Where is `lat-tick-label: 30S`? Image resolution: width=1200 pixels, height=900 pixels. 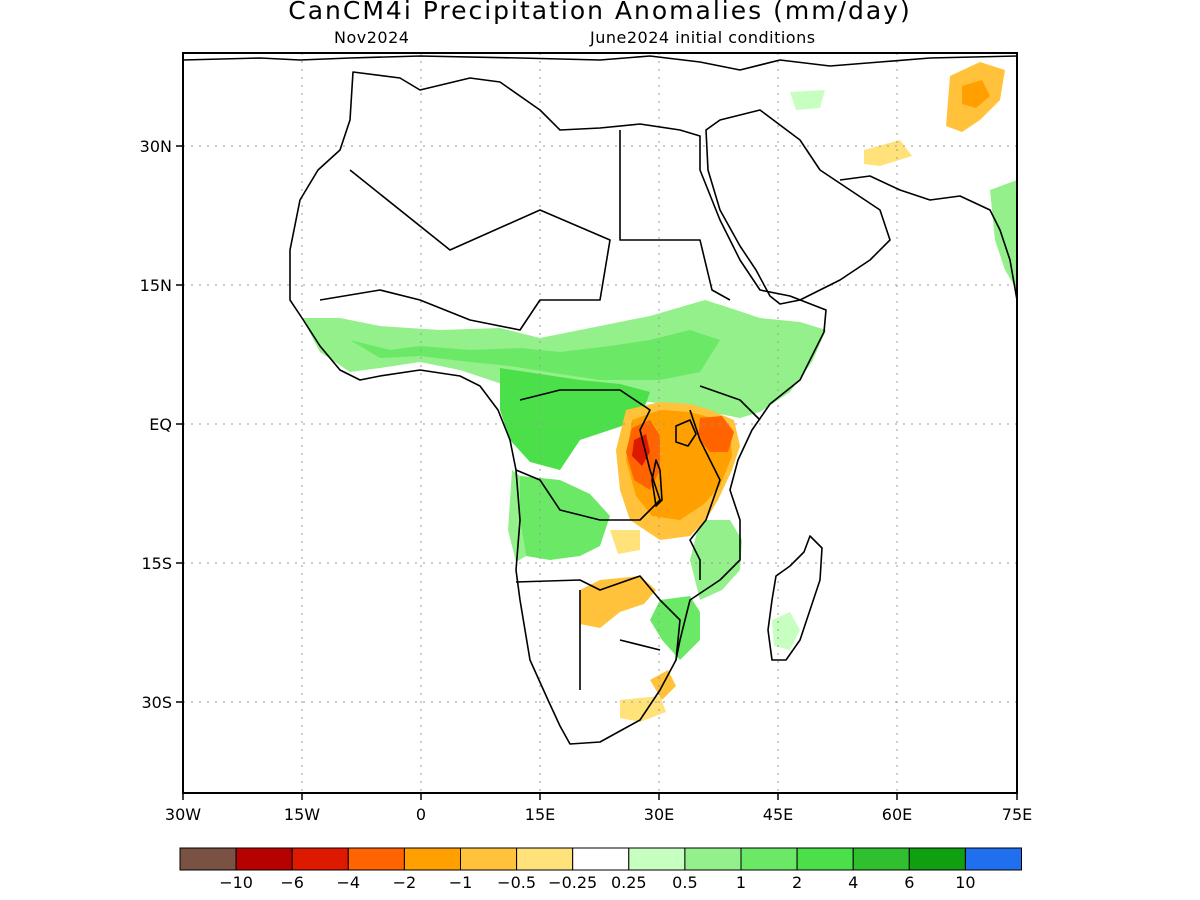
lat-tick-label: 30S is located at coordinates (156, 702).